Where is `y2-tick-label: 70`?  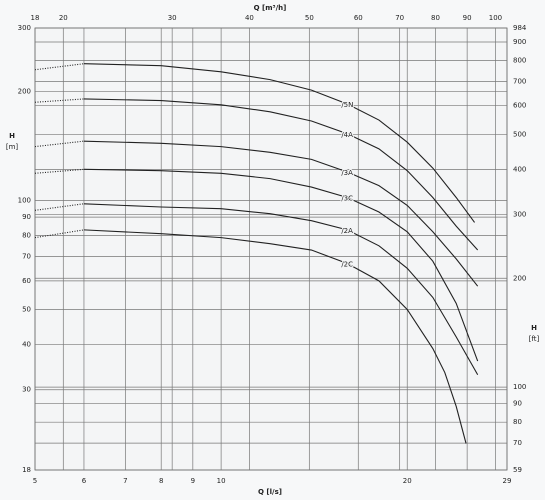 y2-tick-label: 70 is located at coordinates (517, 443).